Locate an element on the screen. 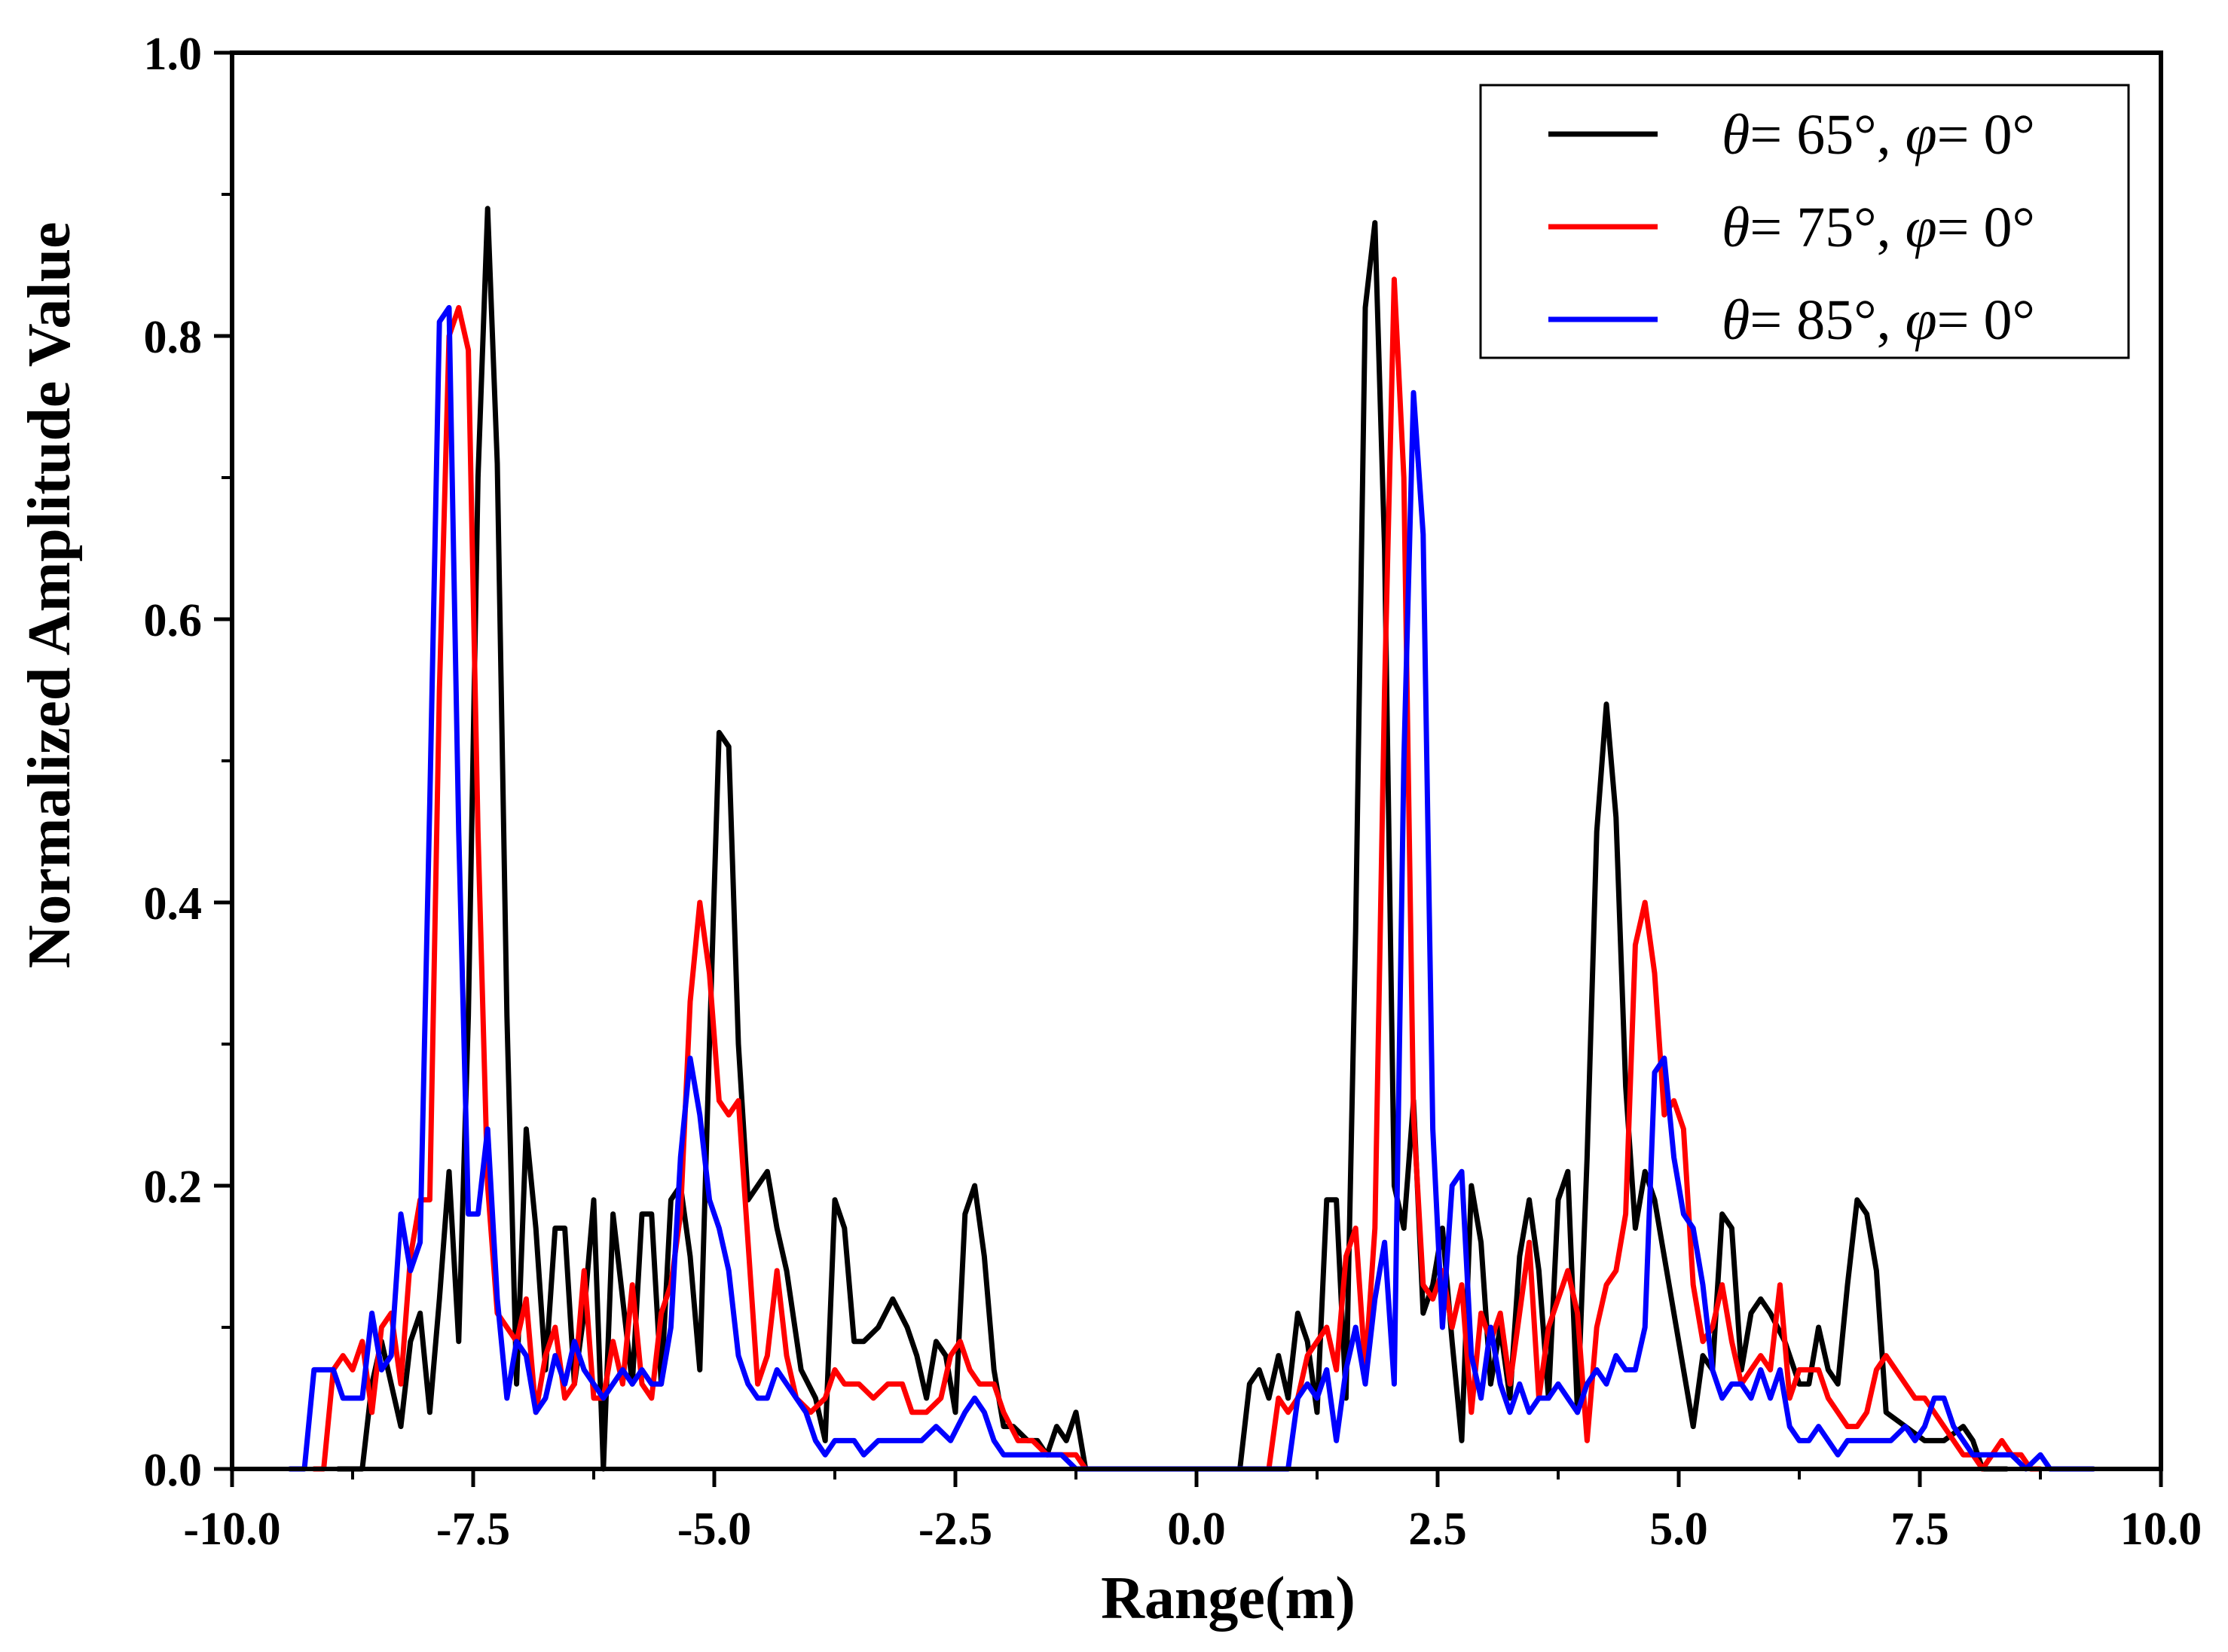 The width and height of the screenshot is (2228, 1652). x-tick-label: 0.0 is located at coordinates (1196, 1529).